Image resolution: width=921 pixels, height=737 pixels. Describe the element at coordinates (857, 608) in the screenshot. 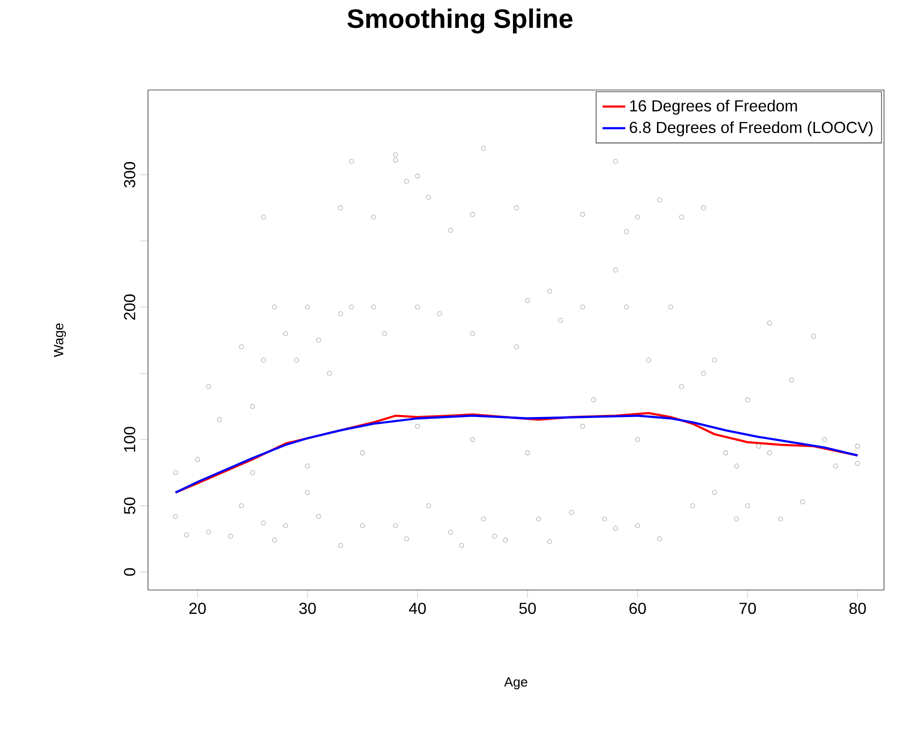

I see `x-tick-label: 80` at that location.